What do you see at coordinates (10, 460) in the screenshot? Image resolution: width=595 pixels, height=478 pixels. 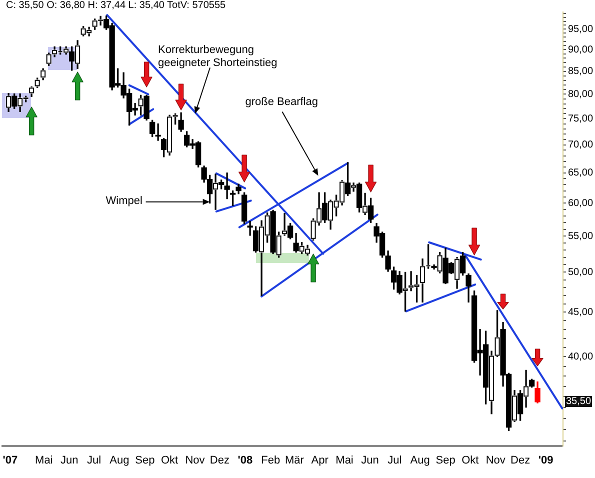 I see `x-tick-label: '07` at bounding box center [10, 460].